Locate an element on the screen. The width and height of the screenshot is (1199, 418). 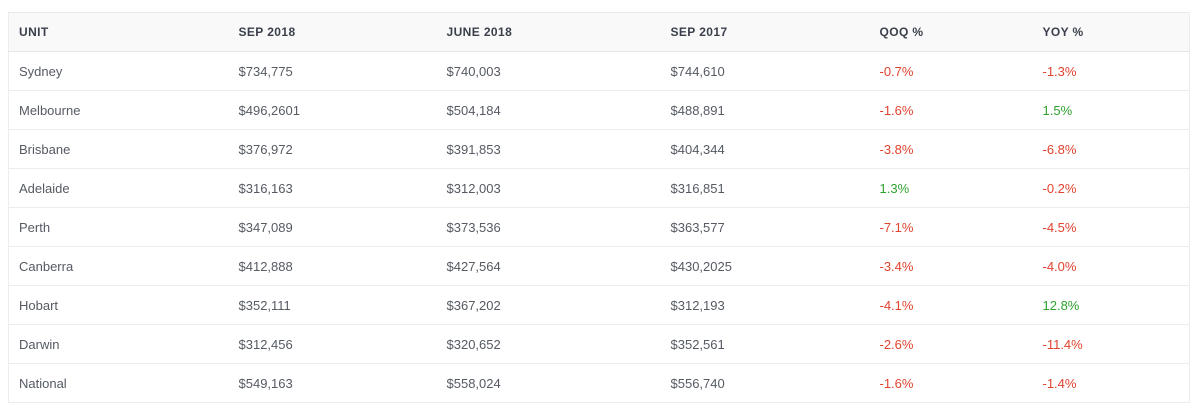
cell-qoq: 1.3% is located at coordinates (951, 188).